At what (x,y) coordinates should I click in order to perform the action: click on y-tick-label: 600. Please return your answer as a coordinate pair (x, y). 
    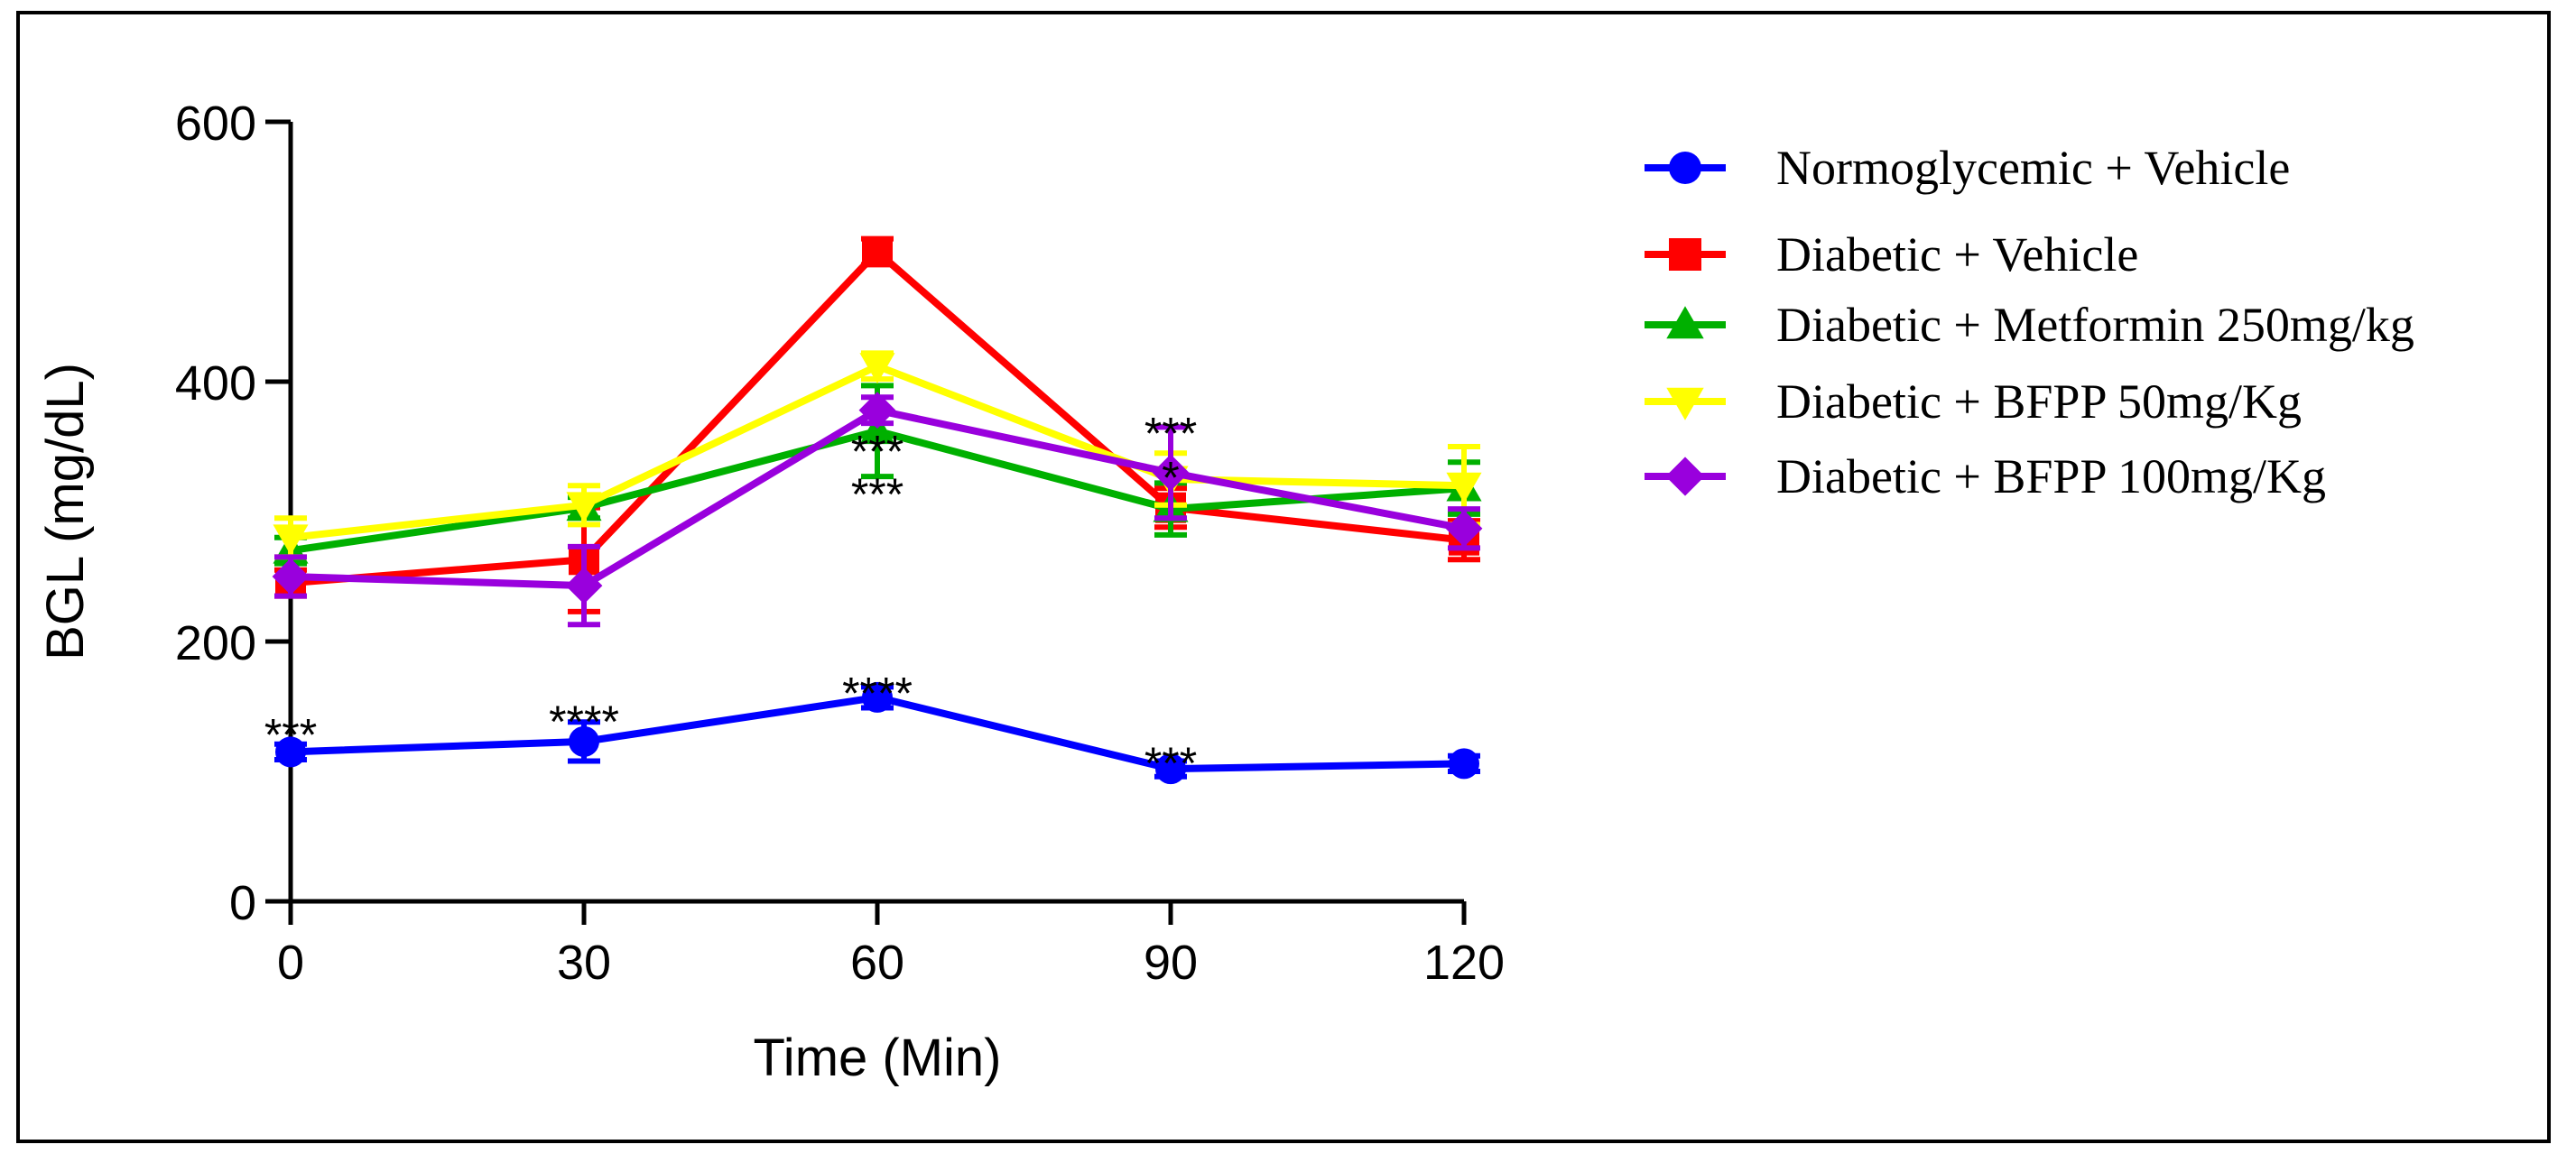
    Looking at the image, I should click on (215, 124).